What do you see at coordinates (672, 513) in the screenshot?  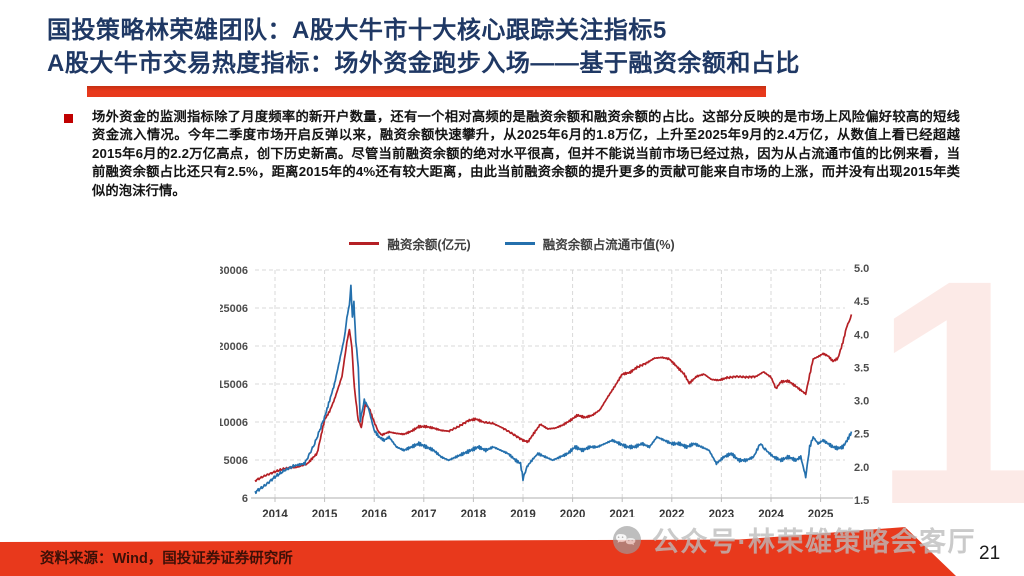 I see `x-axis-tick-label: 2022` at bounding box center [672, 513].